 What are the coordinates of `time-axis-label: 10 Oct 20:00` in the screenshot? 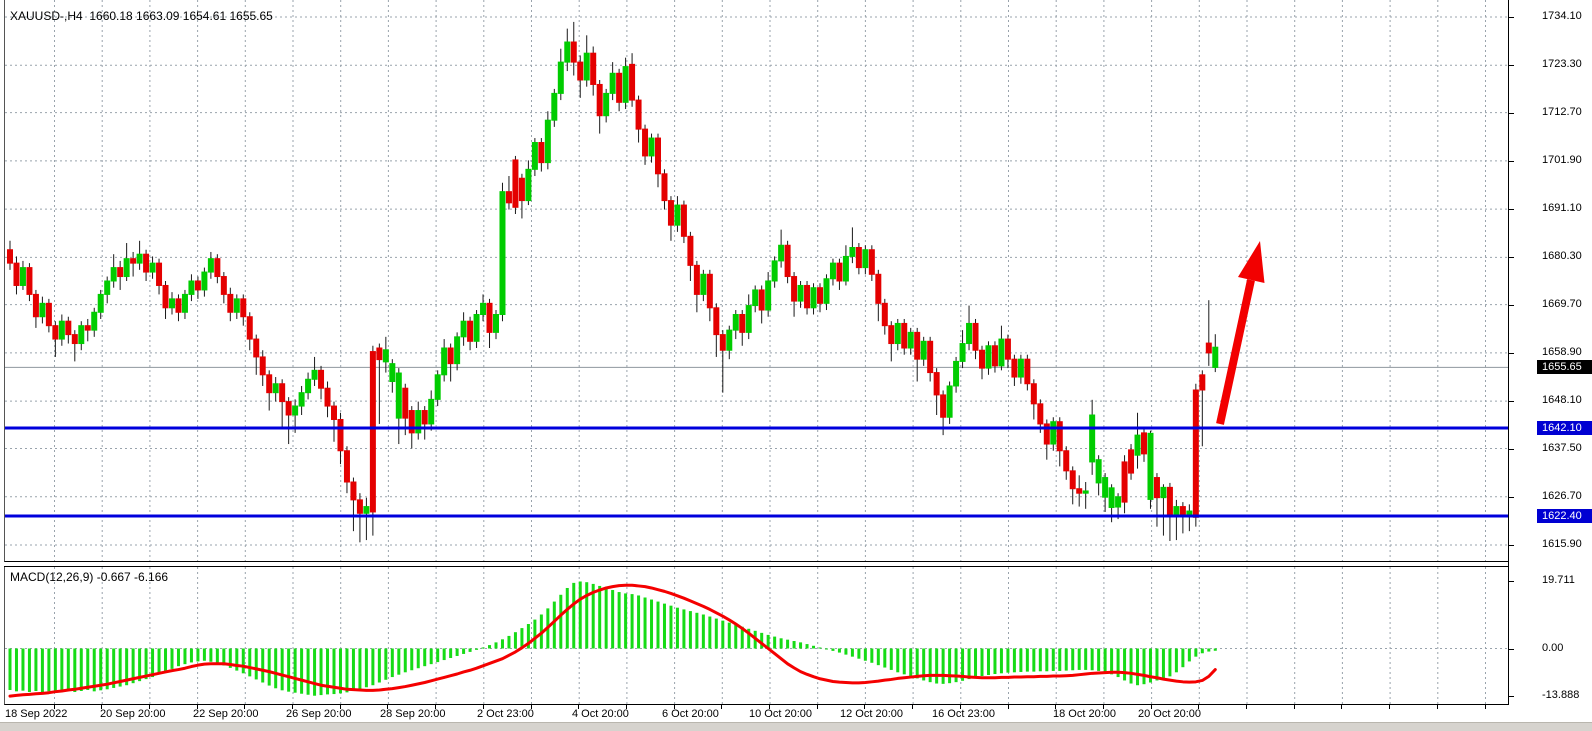 It's located at (780, 714).